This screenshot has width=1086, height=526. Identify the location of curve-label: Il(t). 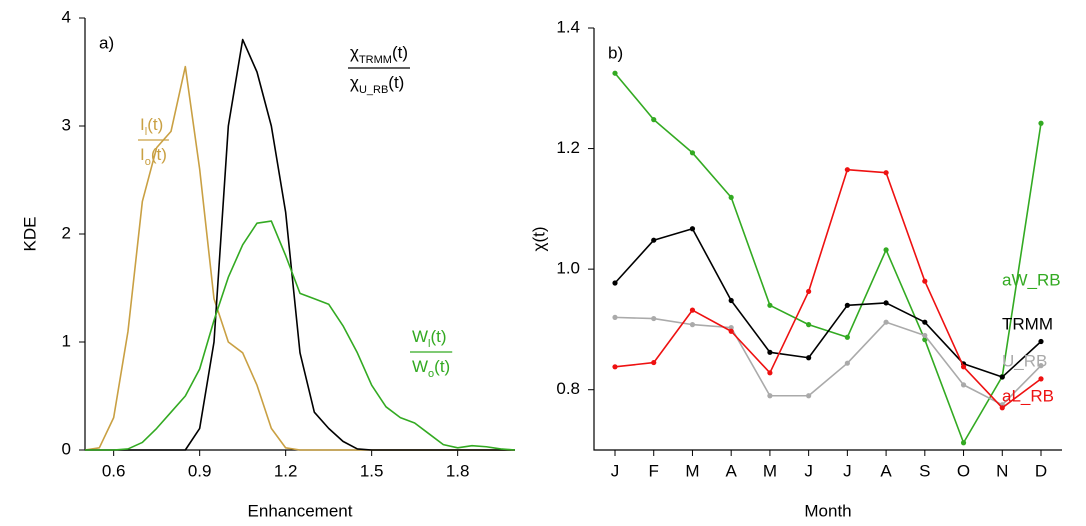
(151, 126).